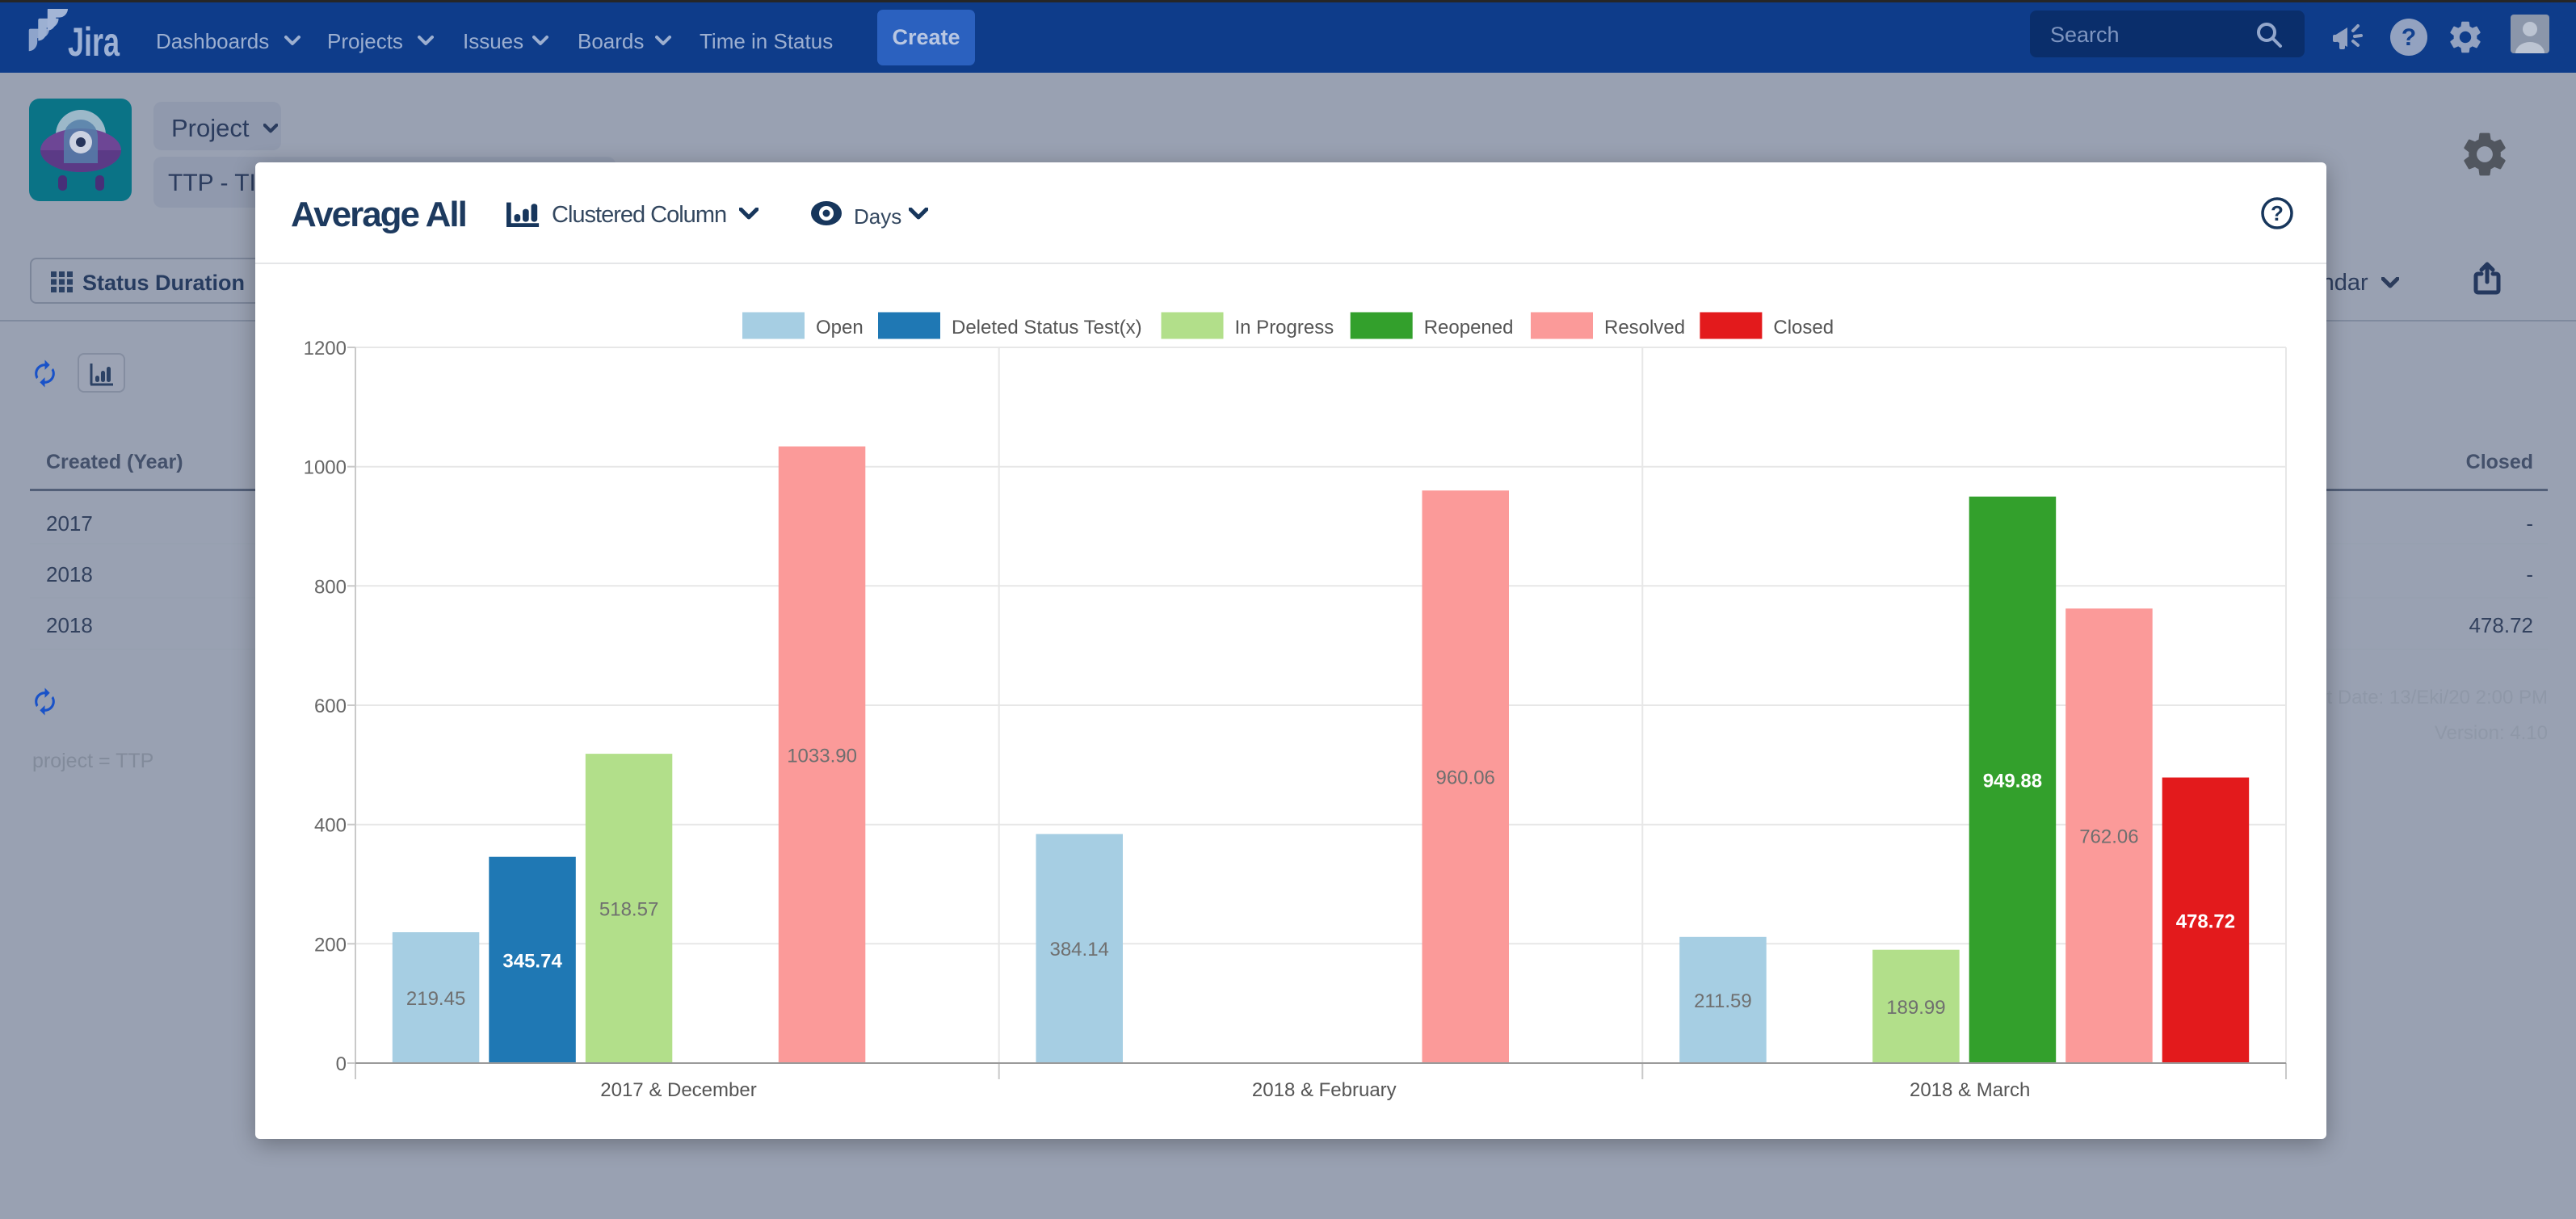 This screenshot has width=2576, height=1219. What do you see at coordinates (325, 468) in the screenshot?
I see `svg-text: 1000` at bounding box center [325, 468].